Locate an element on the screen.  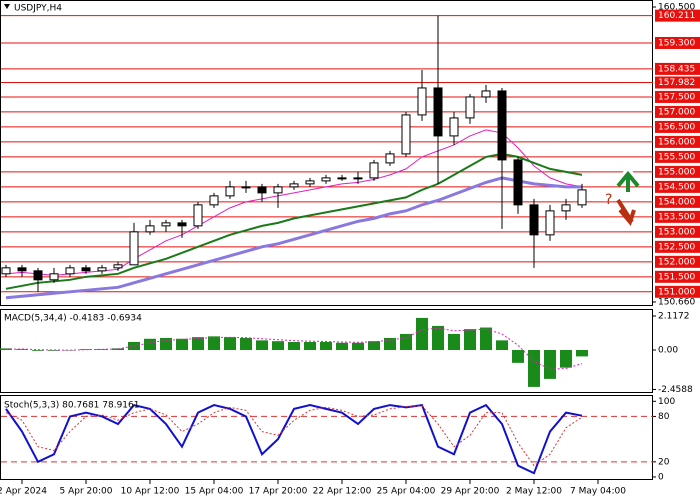
level-label: 156.000 is located at coordinates (676, 142).